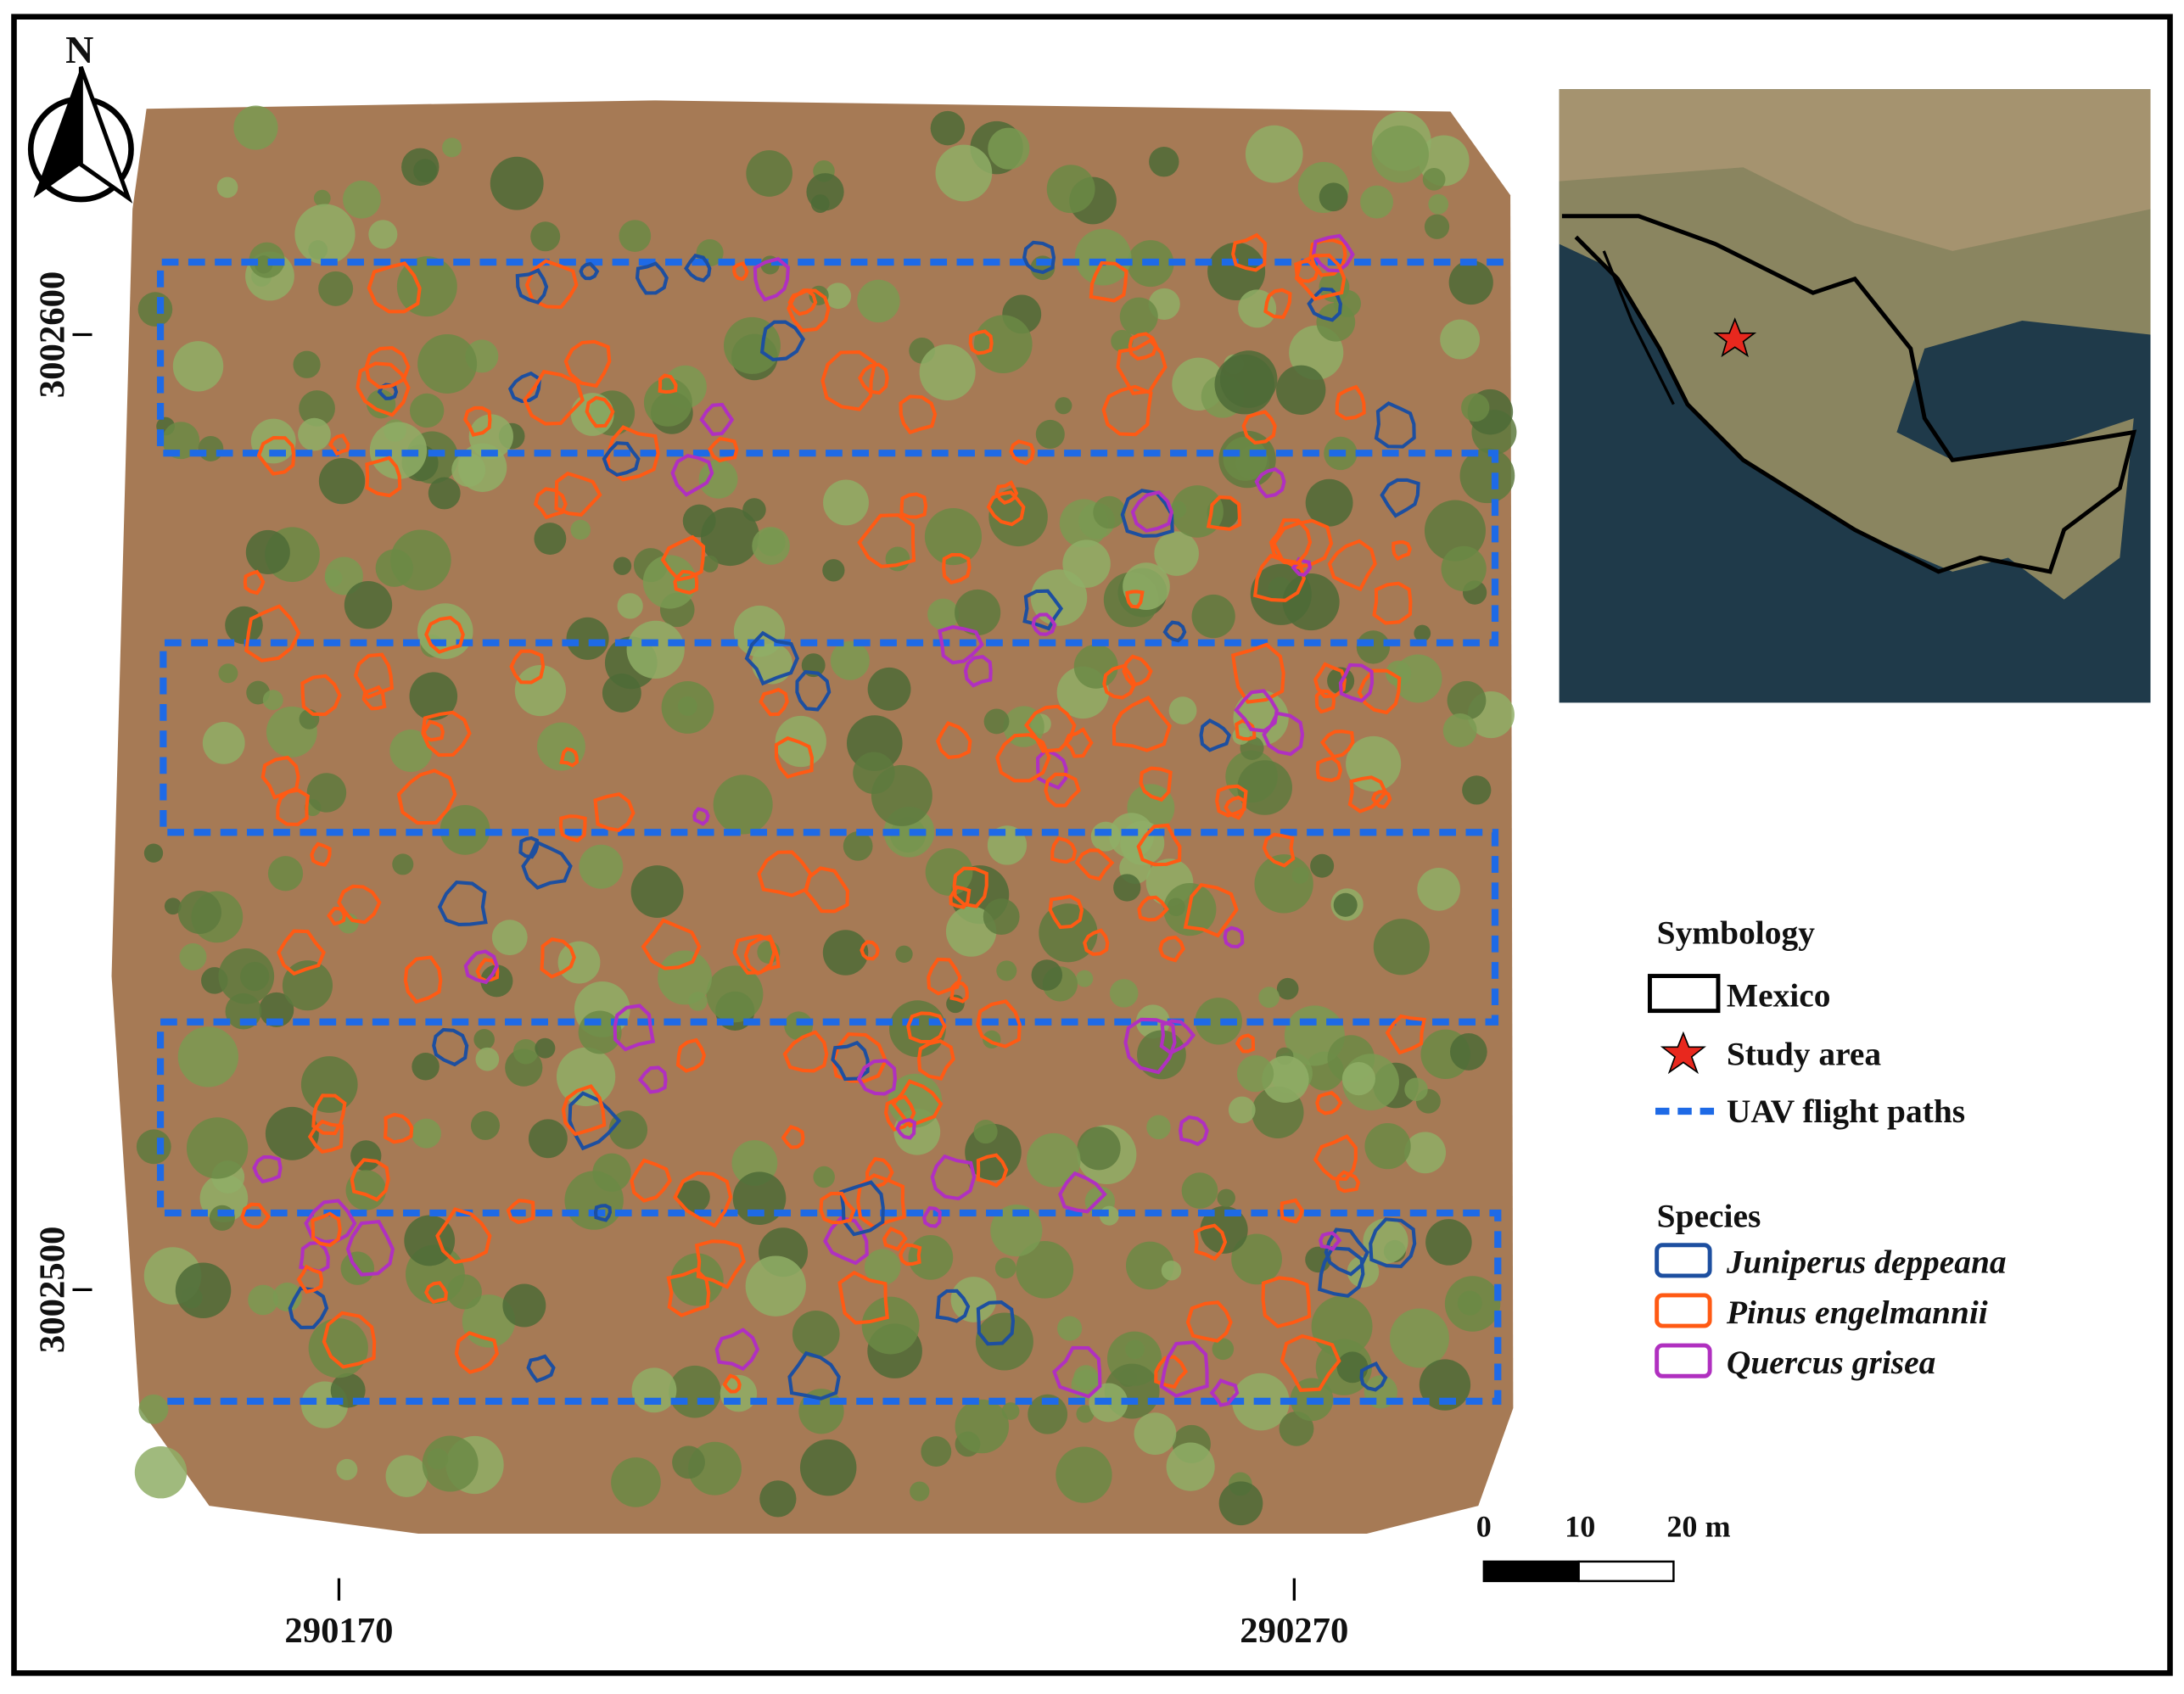  Describe the element at coordinates (1736, 933) in the screenshot. I see `legend-title: Symbology` at that location.